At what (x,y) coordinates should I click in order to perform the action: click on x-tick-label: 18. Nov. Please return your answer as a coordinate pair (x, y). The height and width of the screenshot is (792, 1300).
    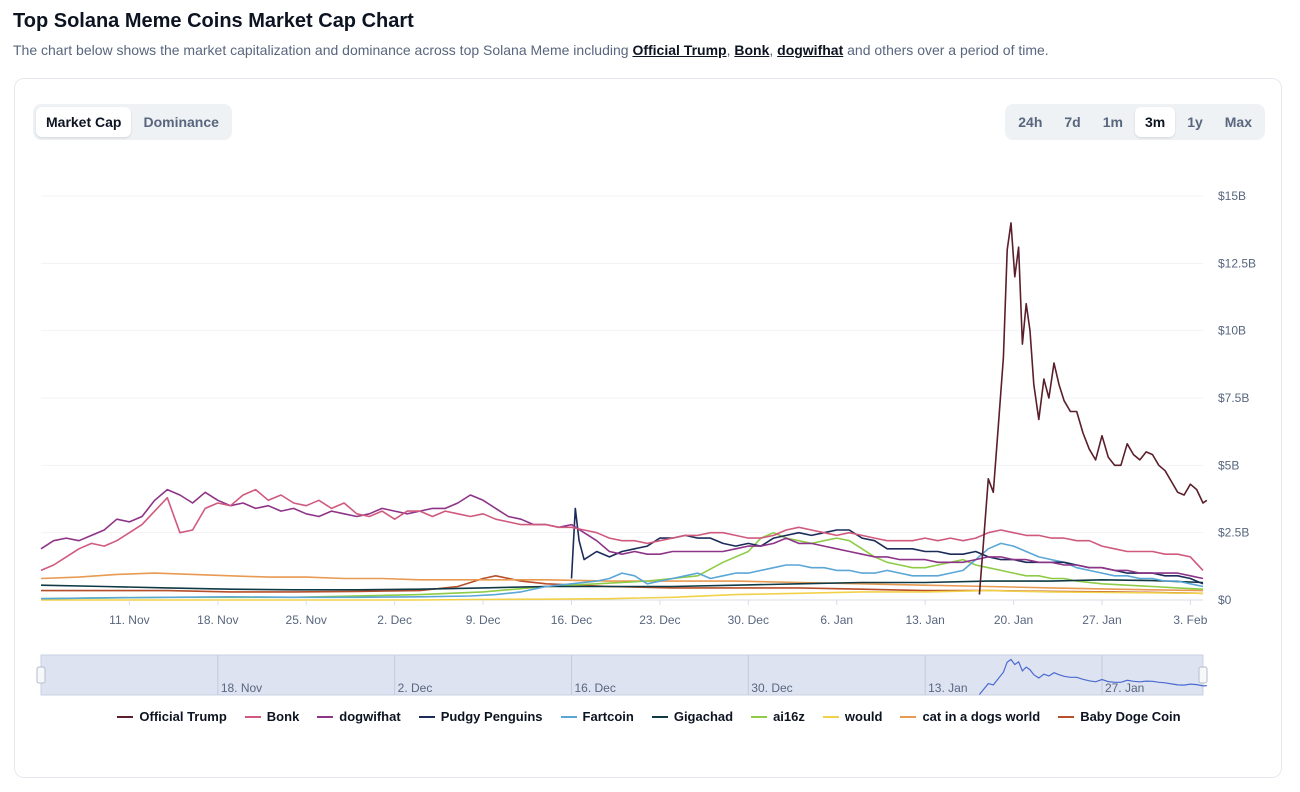
    Looking at the image, I should click on (217, 620).